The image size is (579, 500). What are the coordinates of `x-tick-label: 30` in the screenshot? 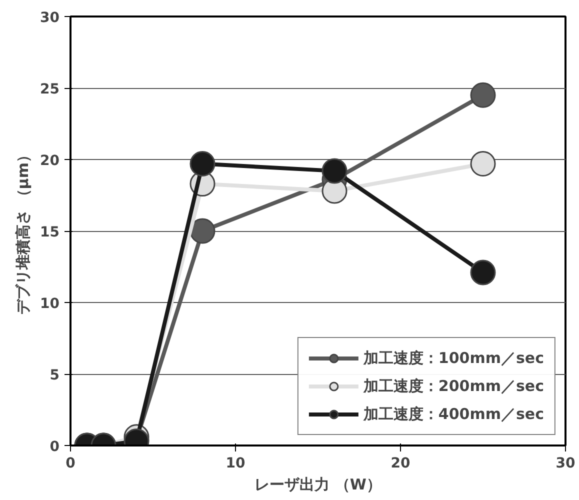 It's located at (566, 464).